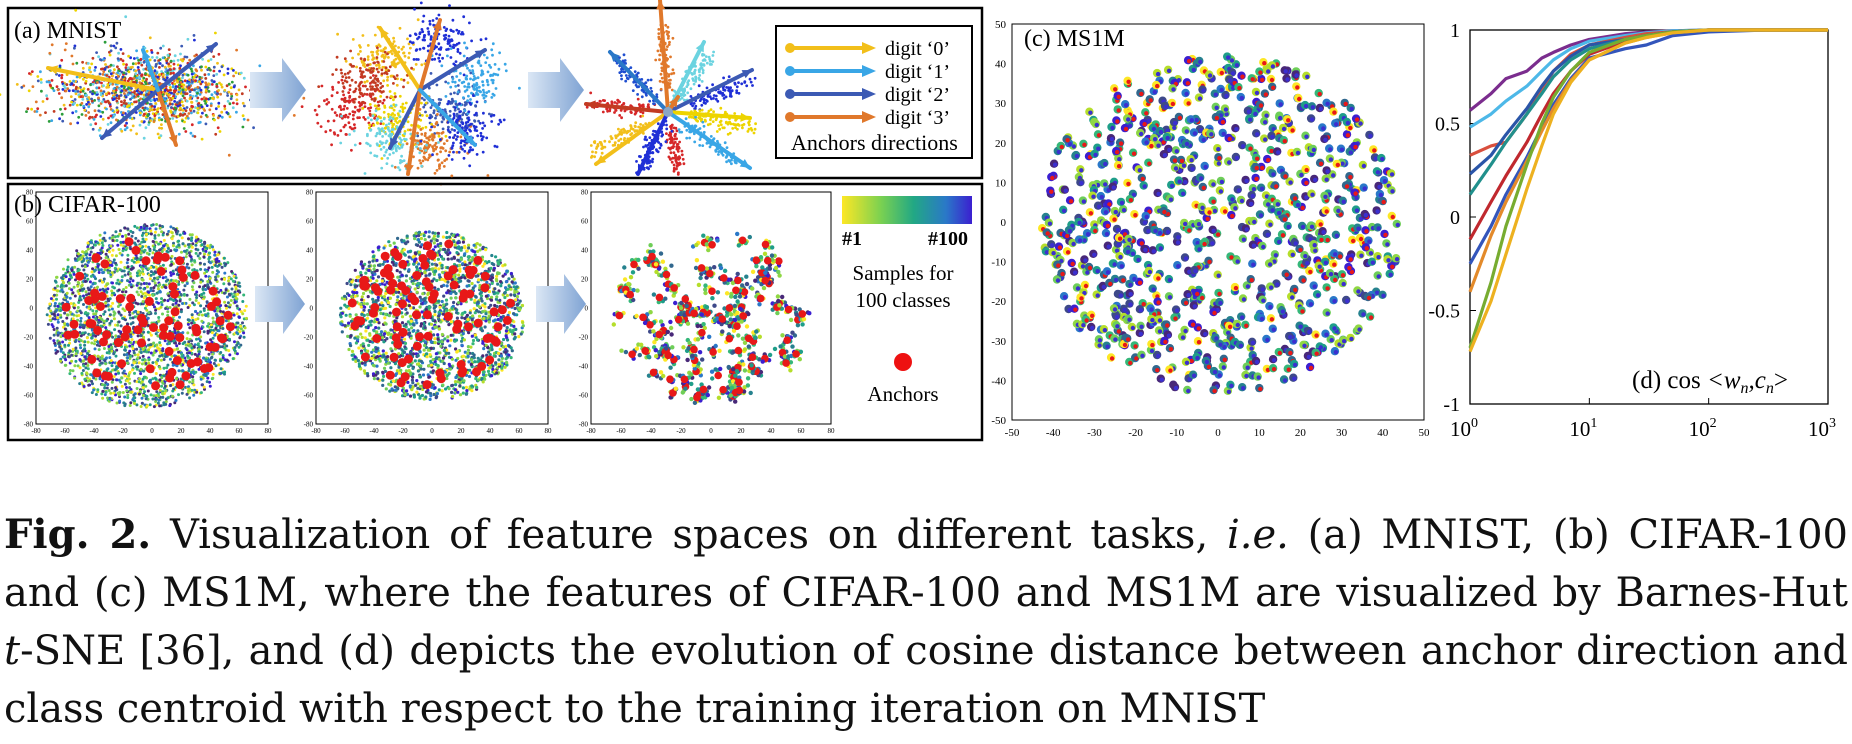 The width and height of the screenshot is (1852, 744). I want to click on legend-title: Anchors directions, so click(874, 142).